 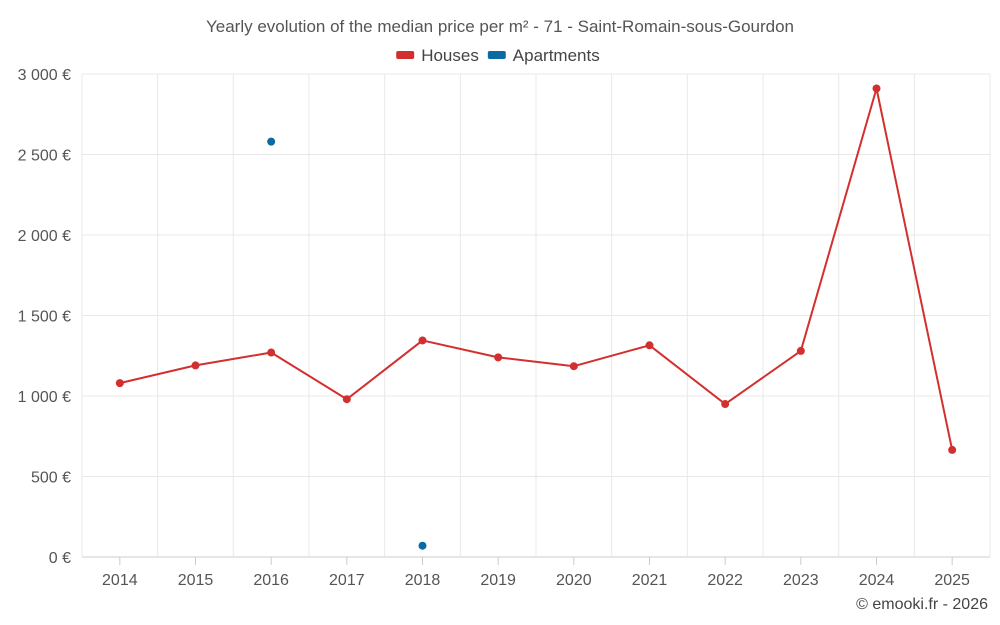 What do you see at coordinates (44, 156) in the screenshot?
I see `y-tick-label: 2 500 €` at bounding box center [44, 156].